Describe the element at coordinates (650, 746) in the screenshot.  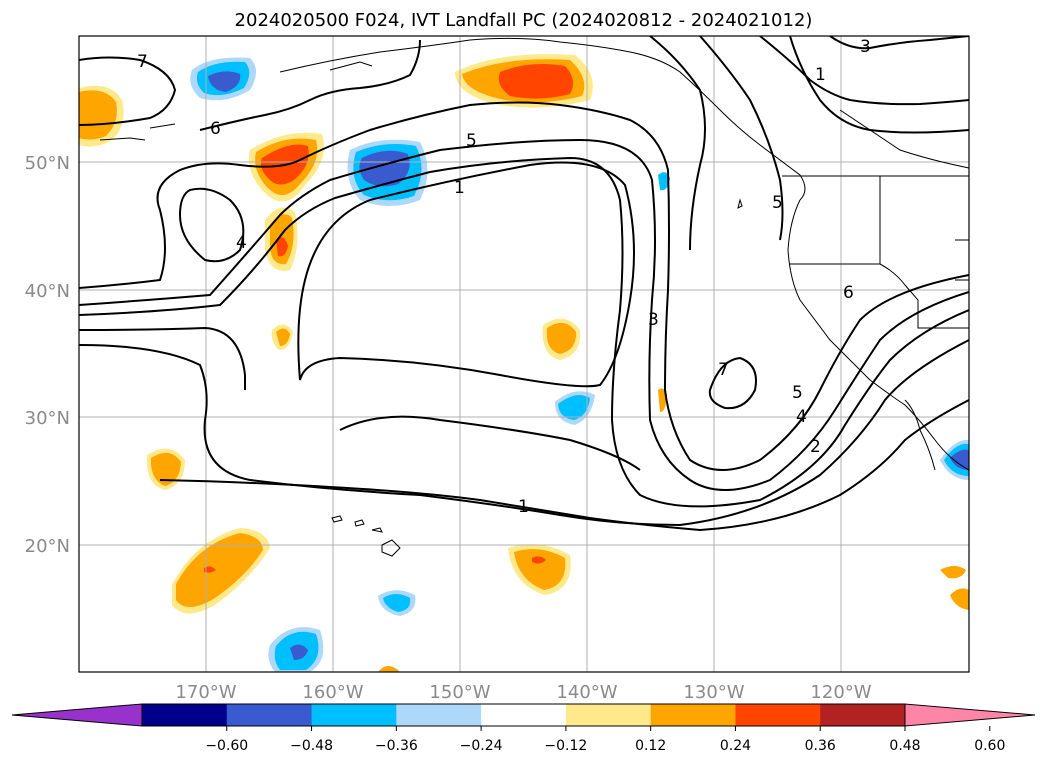
I see `colorbar-tick-label: 0.12` at that location.